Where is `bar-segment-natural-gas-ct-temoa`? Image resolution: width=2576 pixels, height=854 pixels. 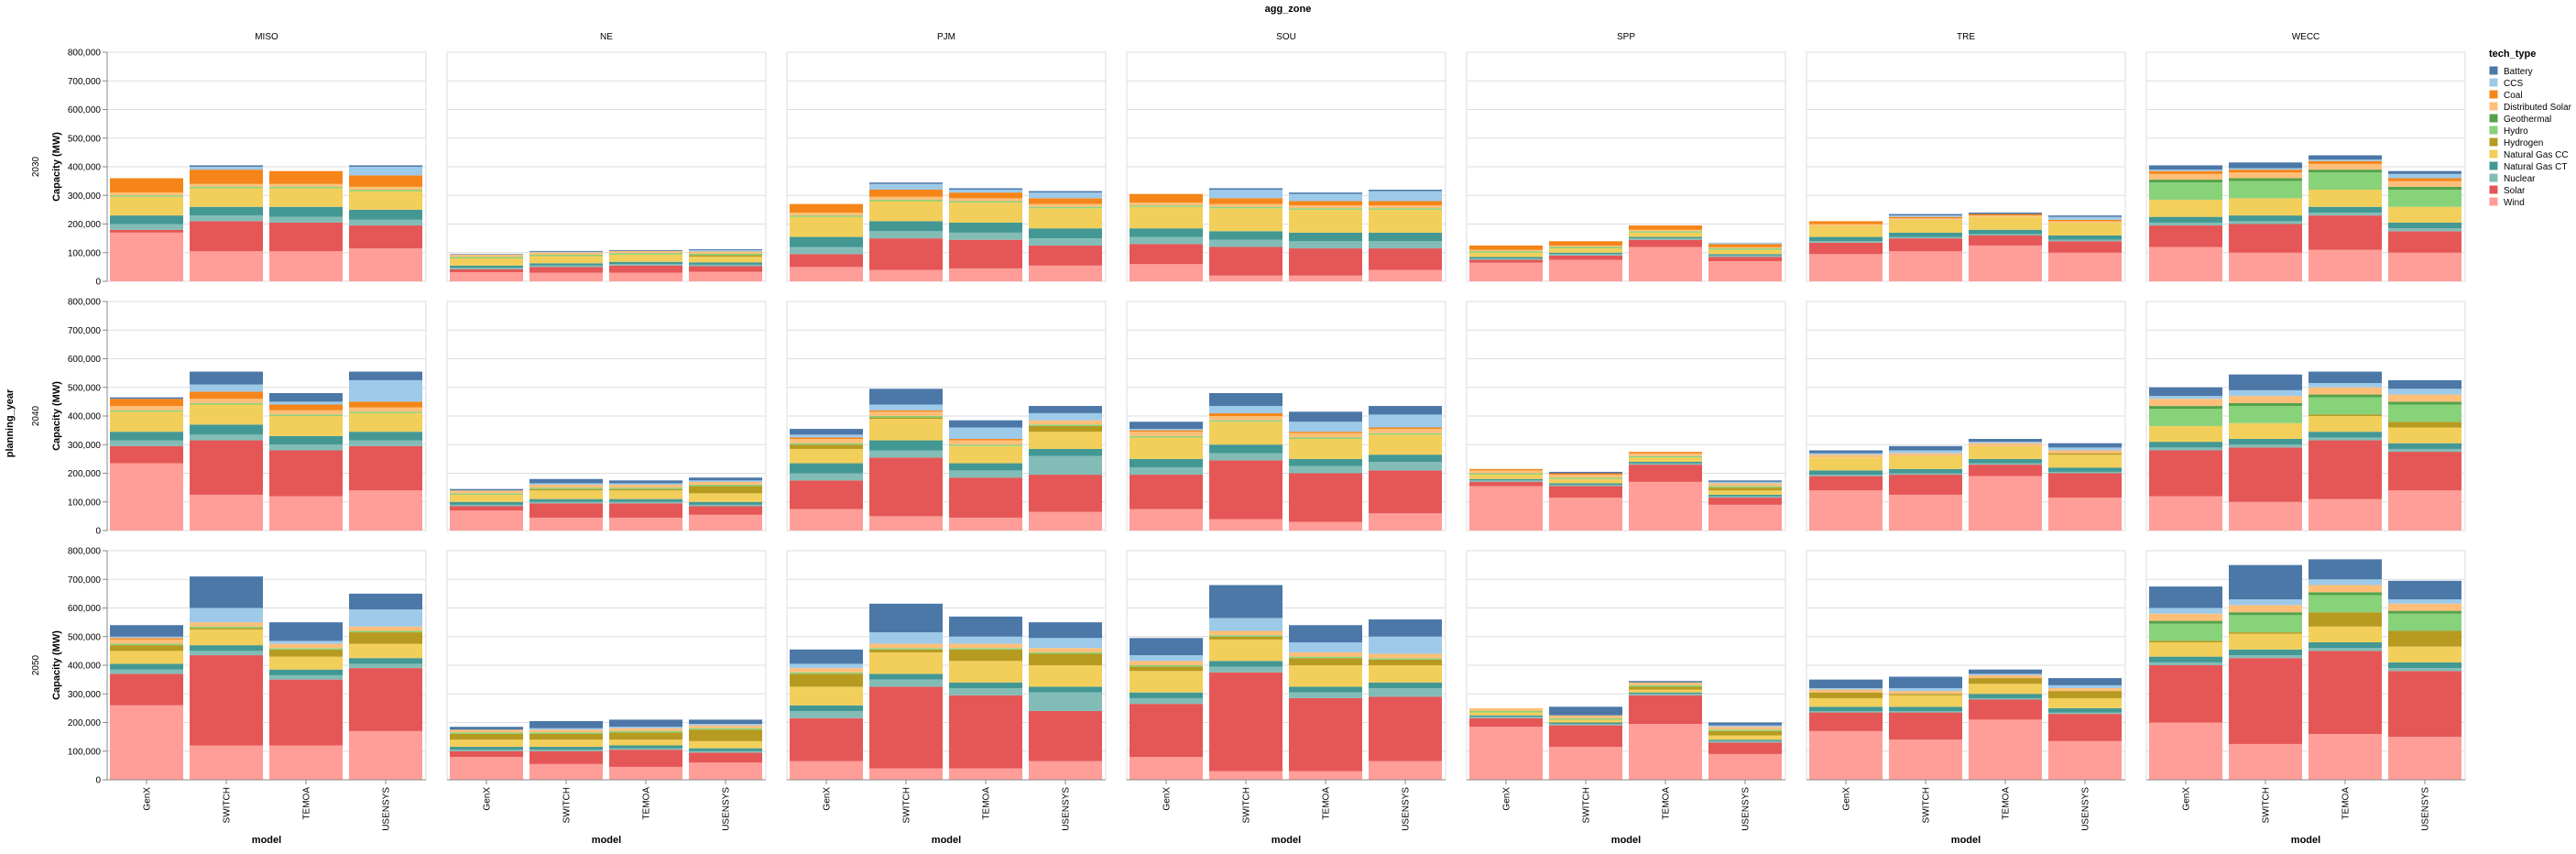
bar-segment-natural-gas-ct-temoa is located at coordinates (986, 685).